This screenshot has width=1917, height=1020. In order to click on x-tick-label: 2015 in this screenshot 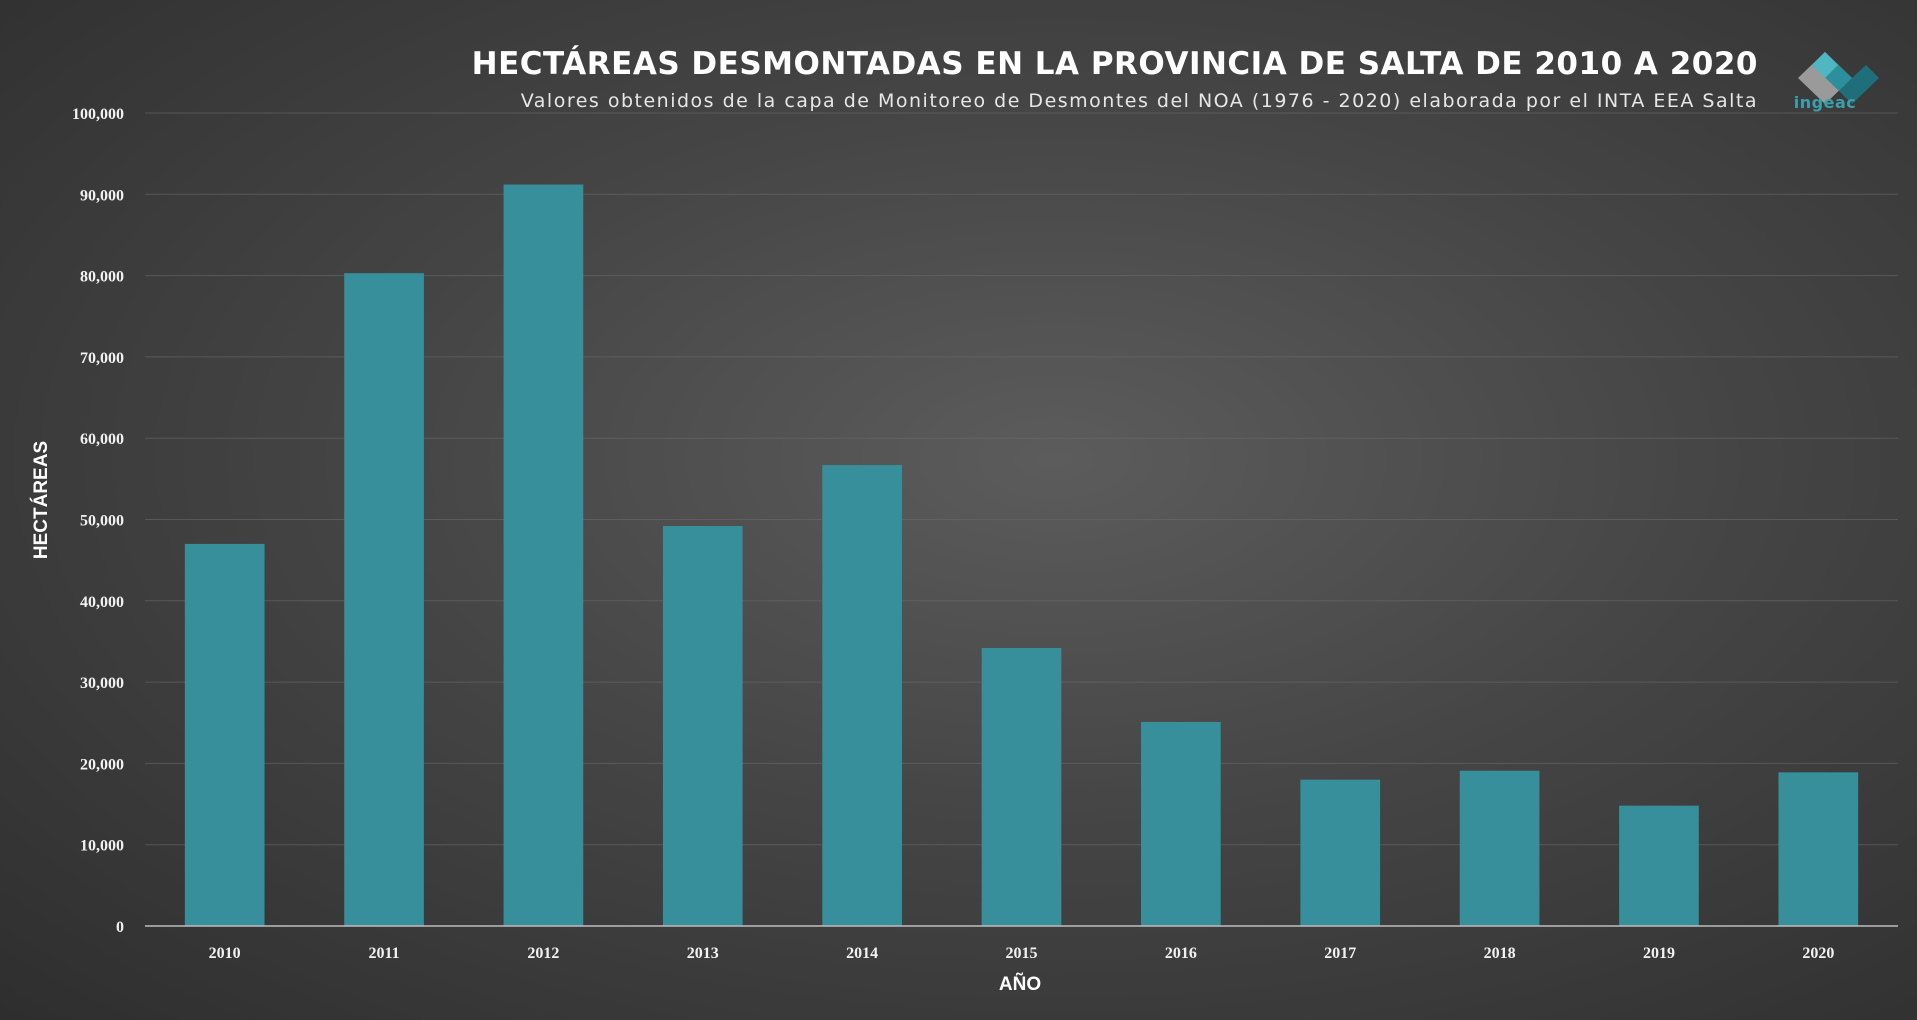, I will do `click(1022, 953)`.